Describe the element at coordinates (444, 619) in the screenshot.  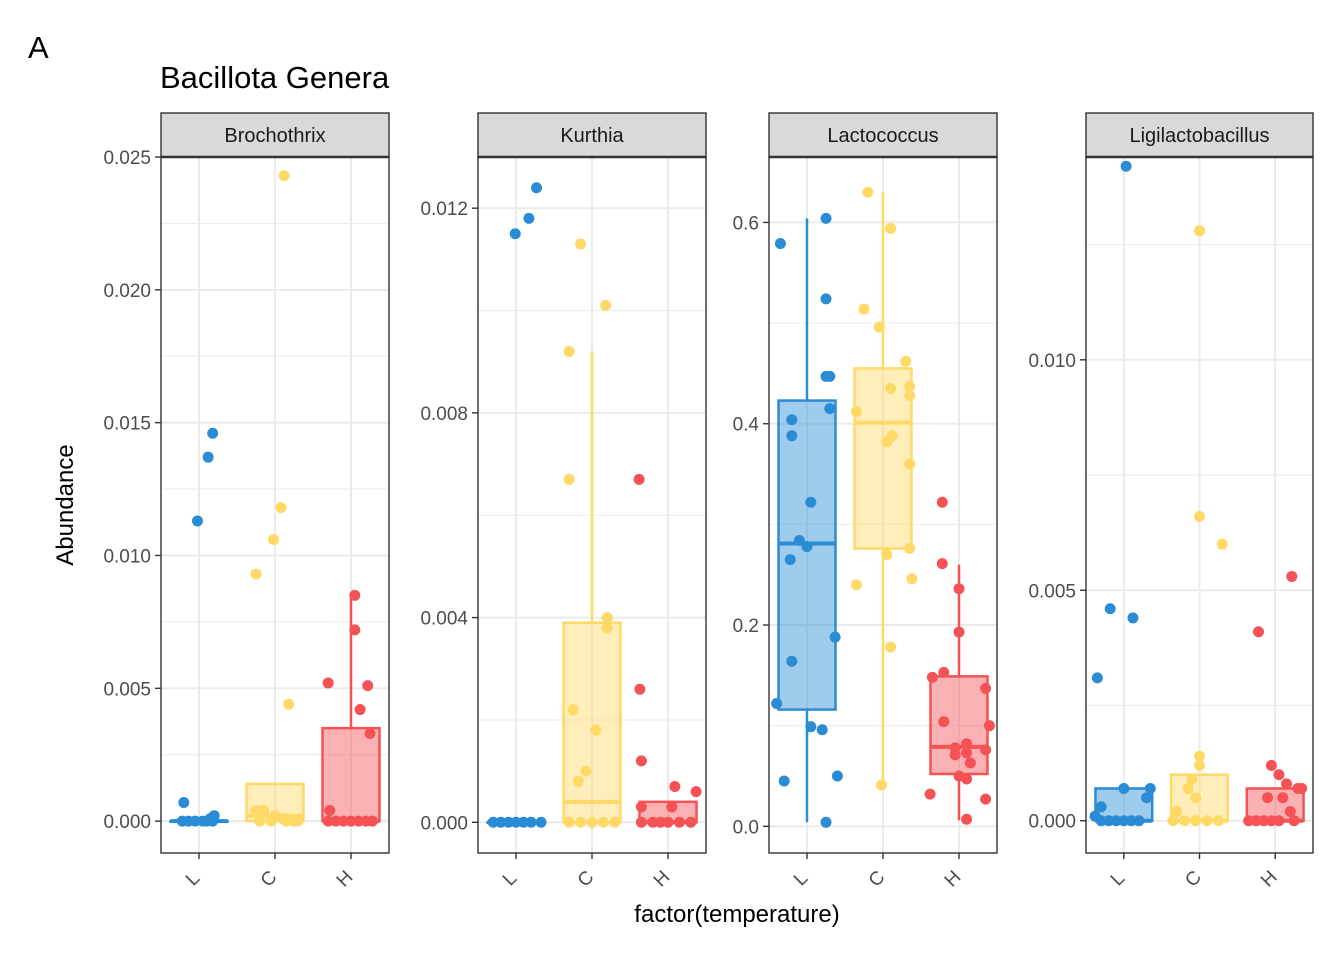
I see `y-tick-label: 0.004` at that location.